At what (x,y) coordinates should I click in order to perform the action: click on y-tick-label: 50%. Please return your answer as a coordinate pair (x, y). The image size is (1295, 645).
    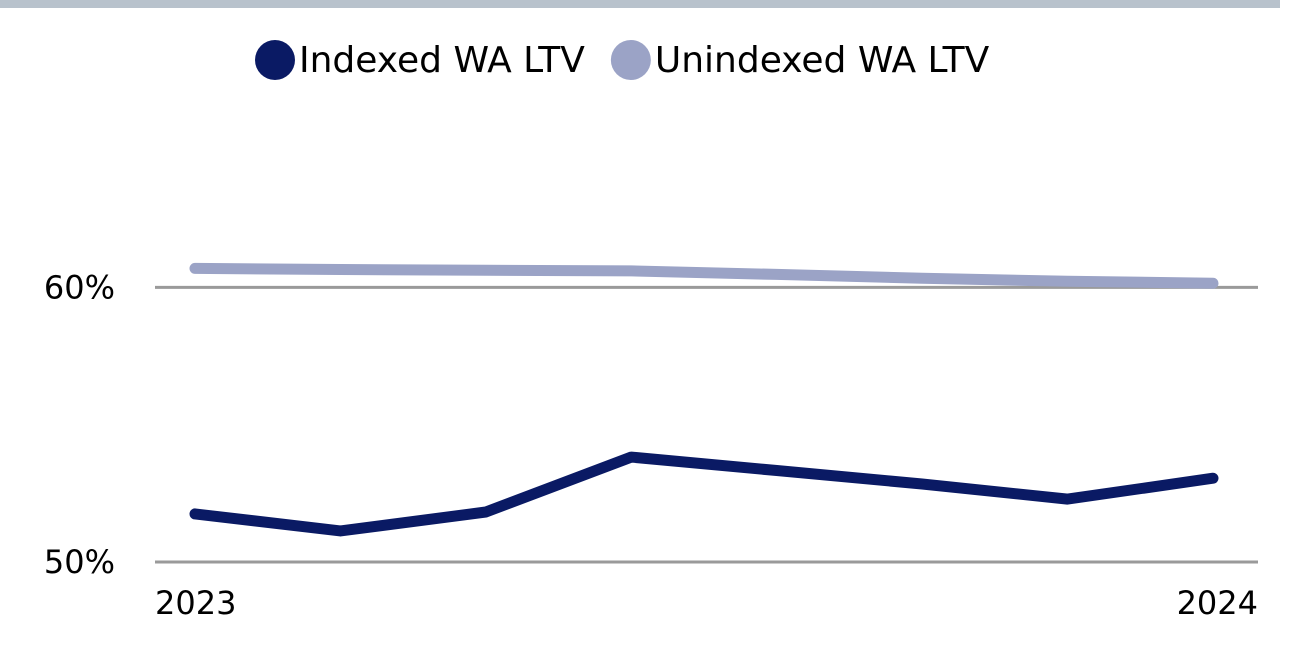
    Looking at the image, I should click on (79, 562).